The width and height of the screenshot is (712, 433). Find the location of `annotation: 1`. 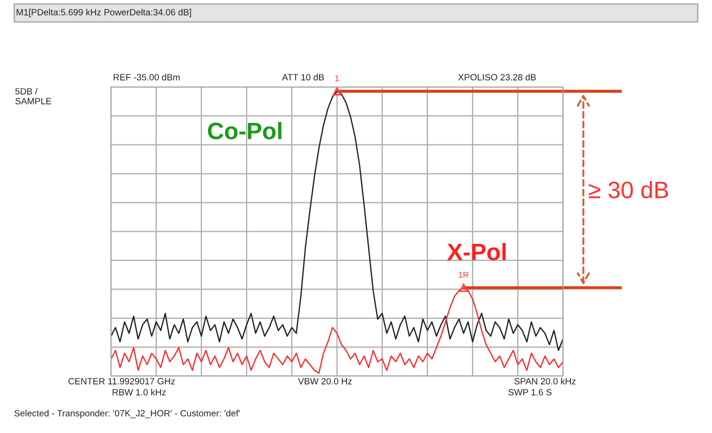

annotation: 1 is located at coordinates (337, 78).